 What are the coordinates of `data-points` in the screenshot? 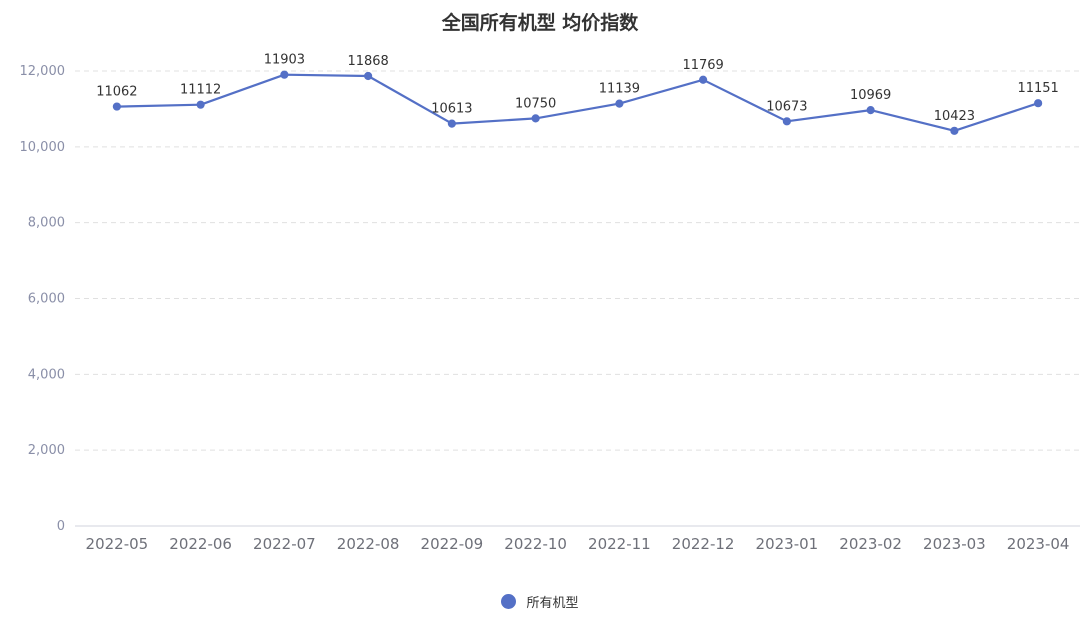 It's located at (577, 102).